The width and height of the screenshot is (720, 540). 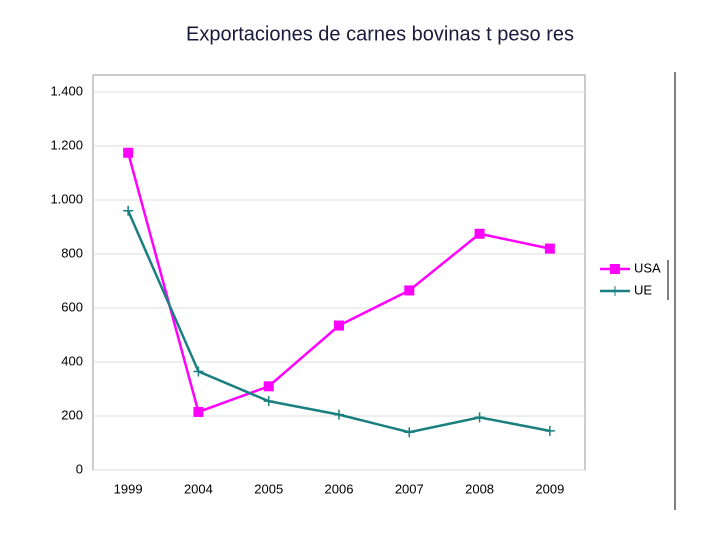 I want to click on y-tick-label: 800, so click(x=72, y=252).